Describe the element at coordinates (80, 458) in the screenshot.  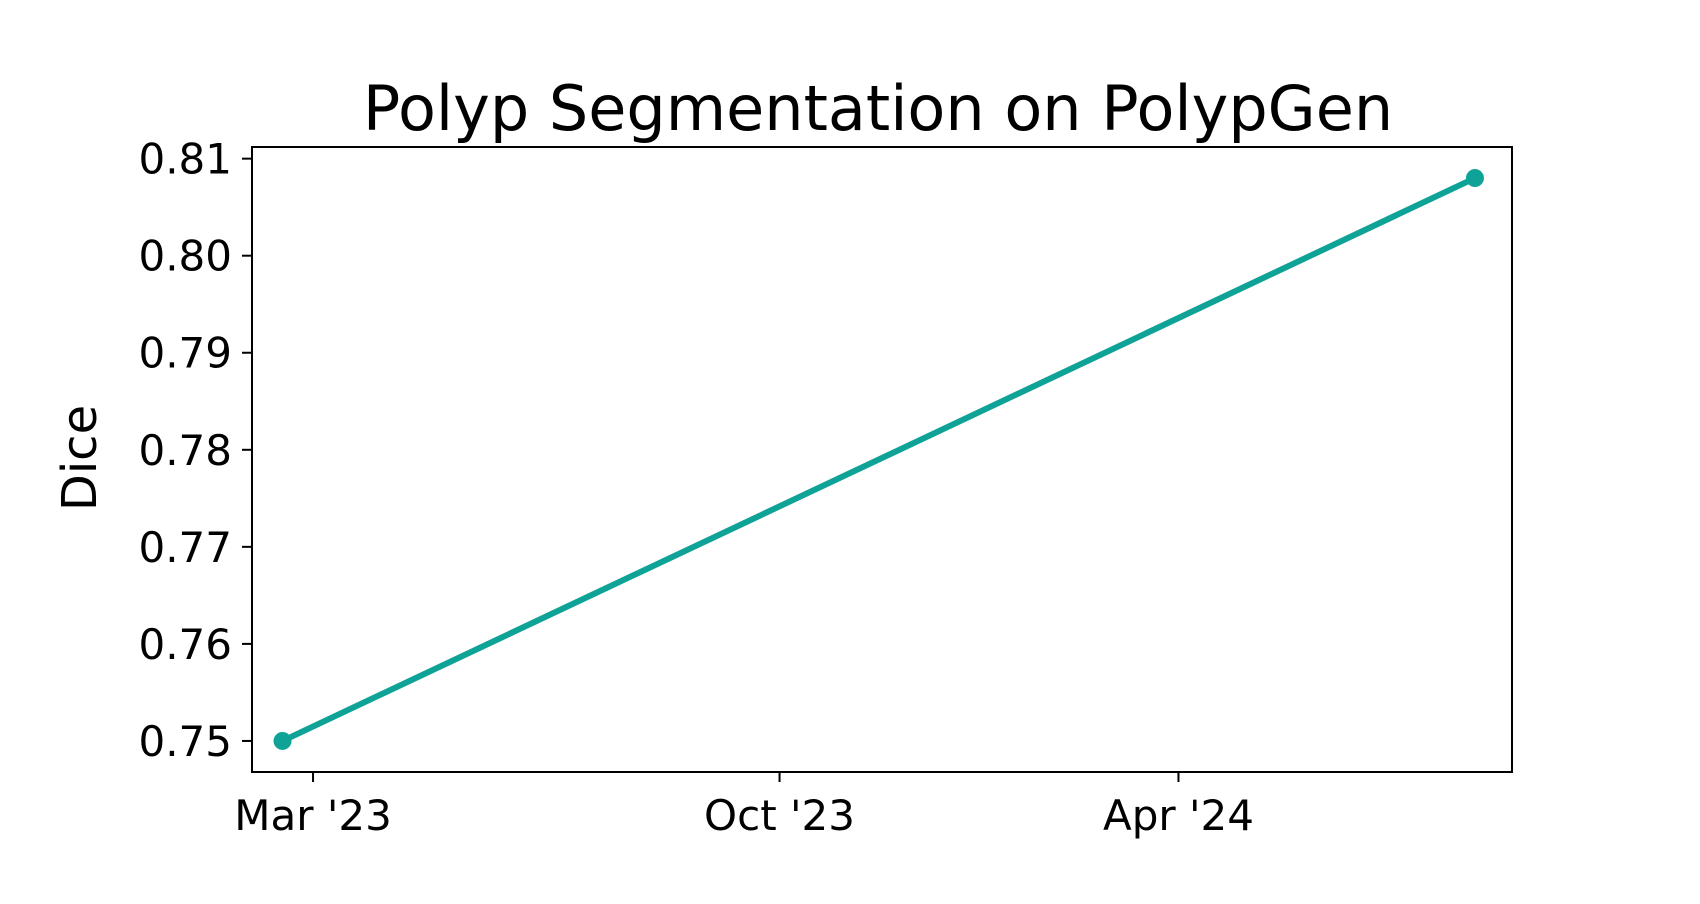
I see `y-axis-label: Dice` at that location.